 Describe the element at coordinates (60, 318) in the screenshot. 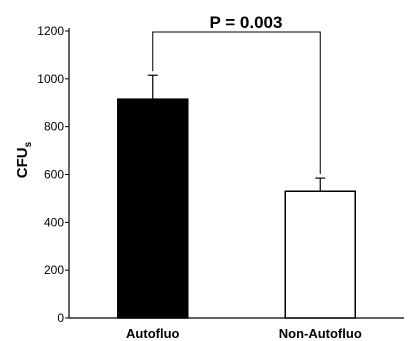

I see `y-tick-label: 0` at that location.